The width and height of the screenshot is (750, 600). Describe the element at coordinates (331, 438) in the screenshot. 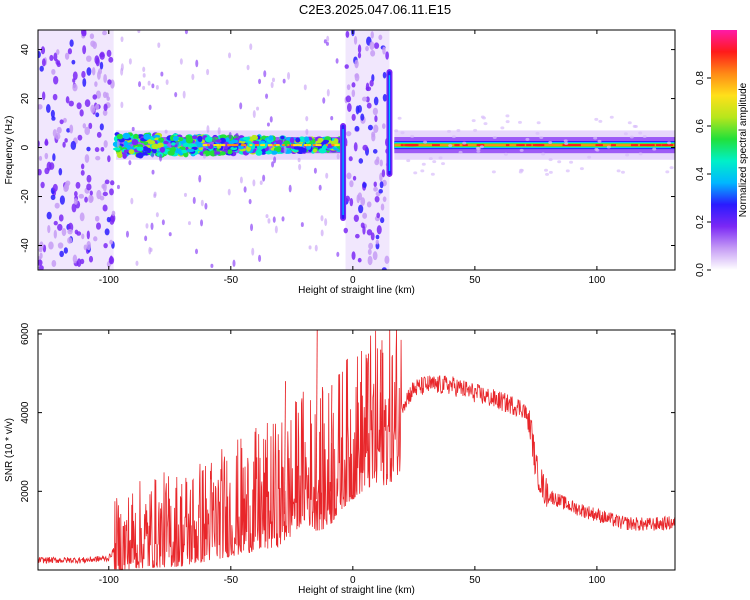

I see `snr-spike` at that location.